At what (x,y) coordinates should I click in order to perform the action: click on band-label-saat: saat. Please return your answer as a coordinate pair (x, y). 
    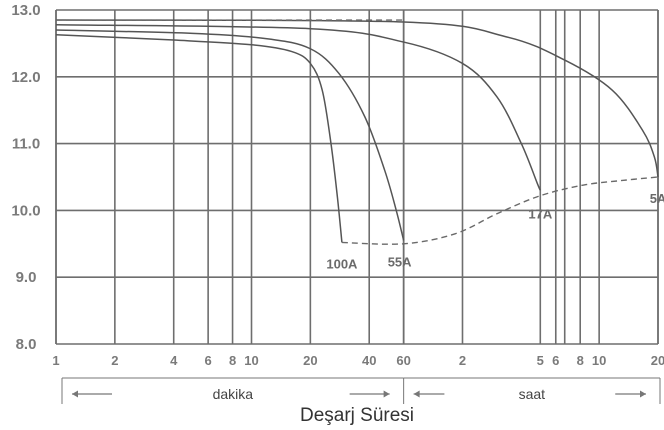
    Looking at the image, I should click on (532, 394).